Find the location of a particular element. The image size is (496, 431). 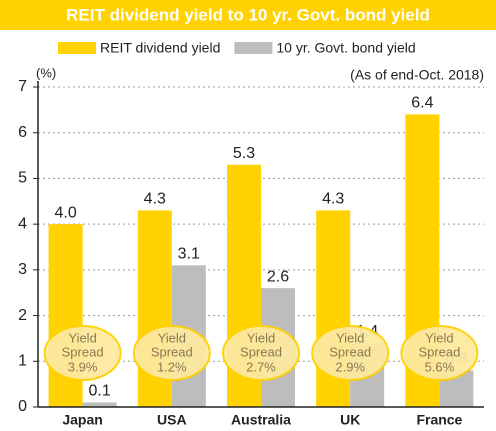

value-label: 2.6 is located at coordinates (278, 276).